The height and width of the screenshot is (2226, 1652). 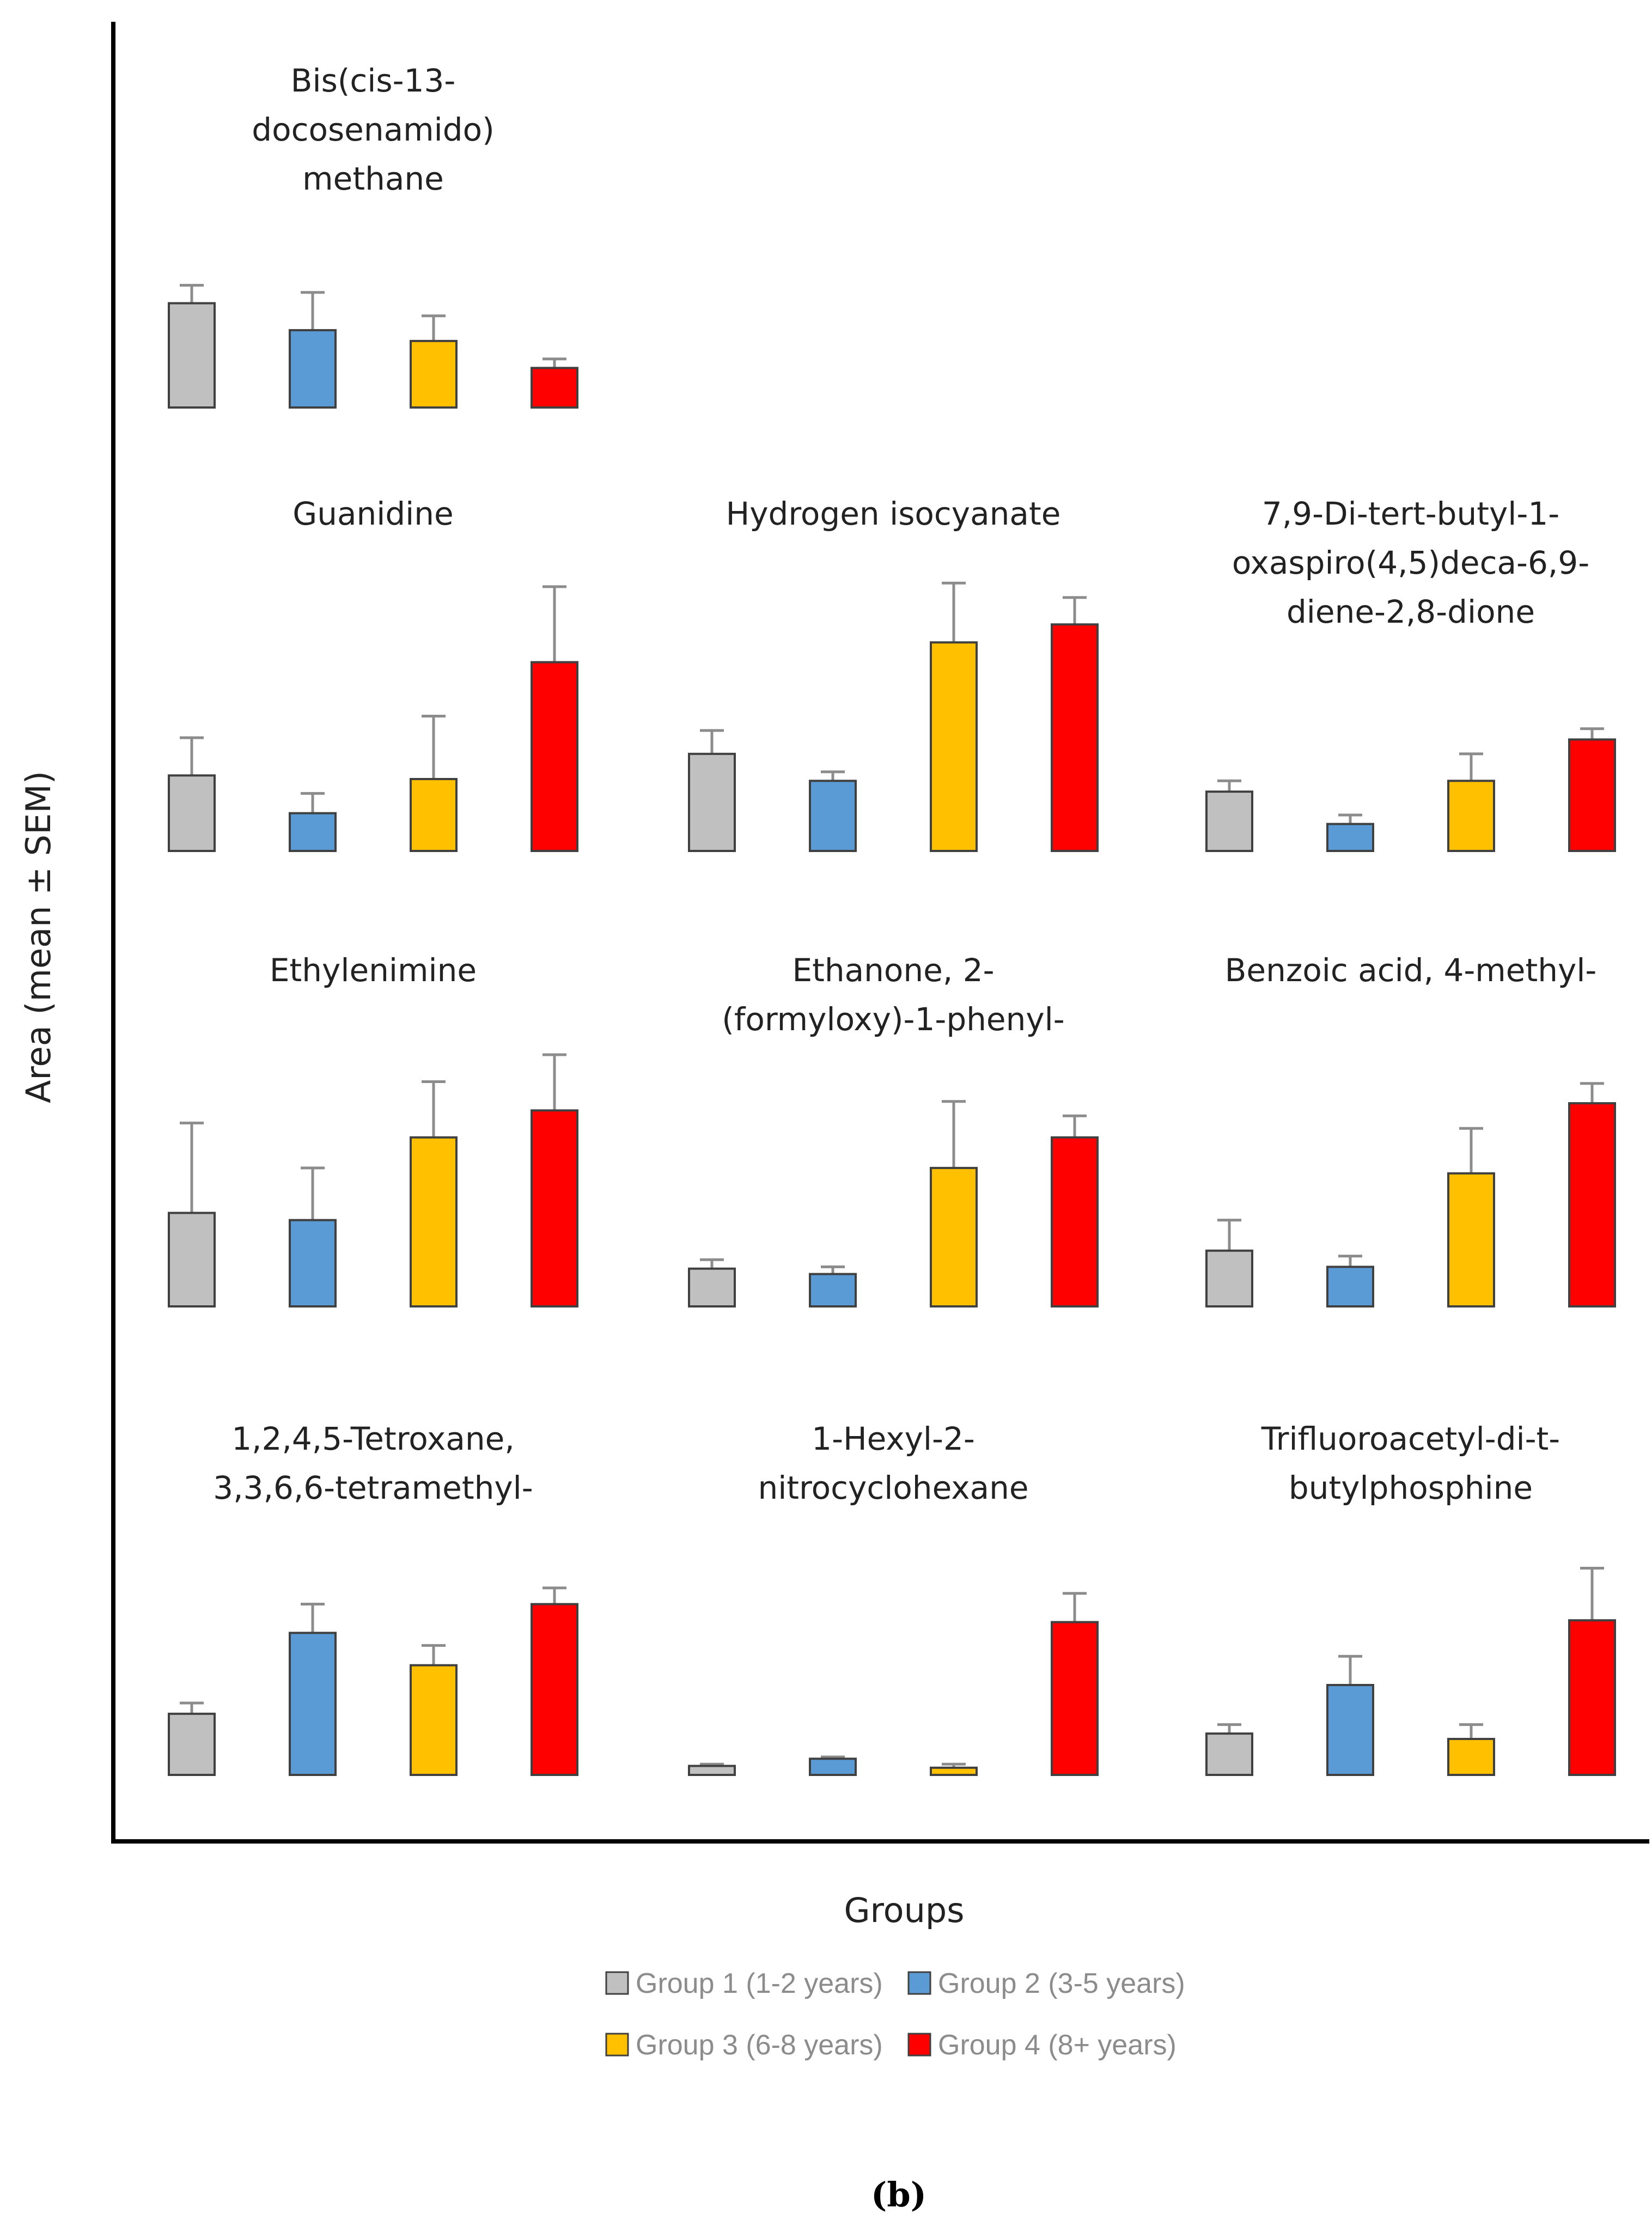 What do you see at coordinates (373, 80) in the screenshot?
I see `panel-1-title-line: Bis(cis-13-` at bounding box center [373, 80].